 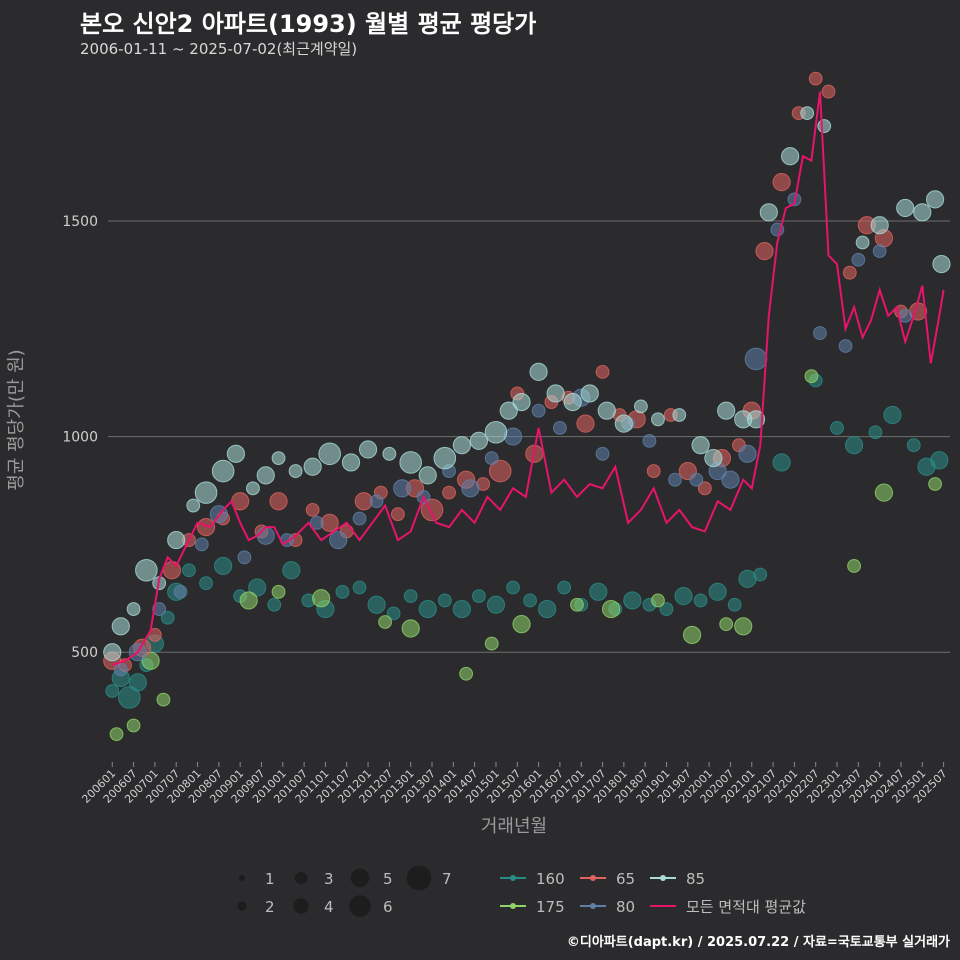 What do you see at coordinates (329, 907) in the screenshot?
I see `size-legend-label: 4` at bounding box center [329, 907].